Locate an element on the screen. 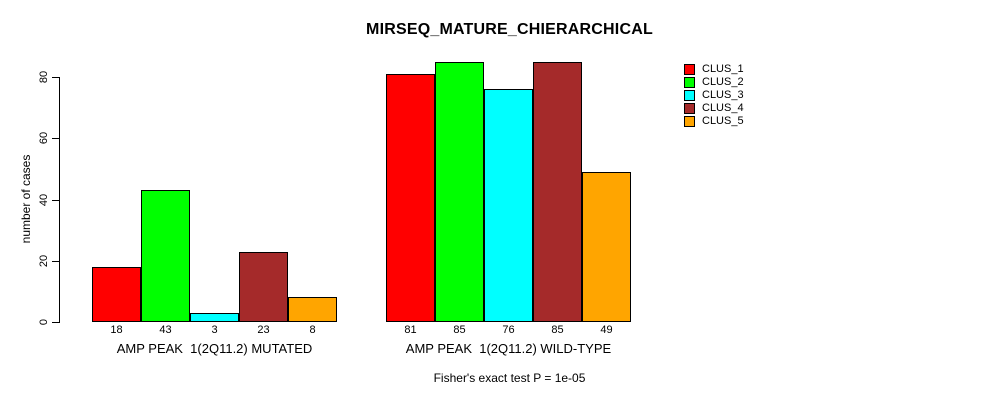 This screenshot has width=990, height=400. y-axis-line is located at coordinates (59, 200).